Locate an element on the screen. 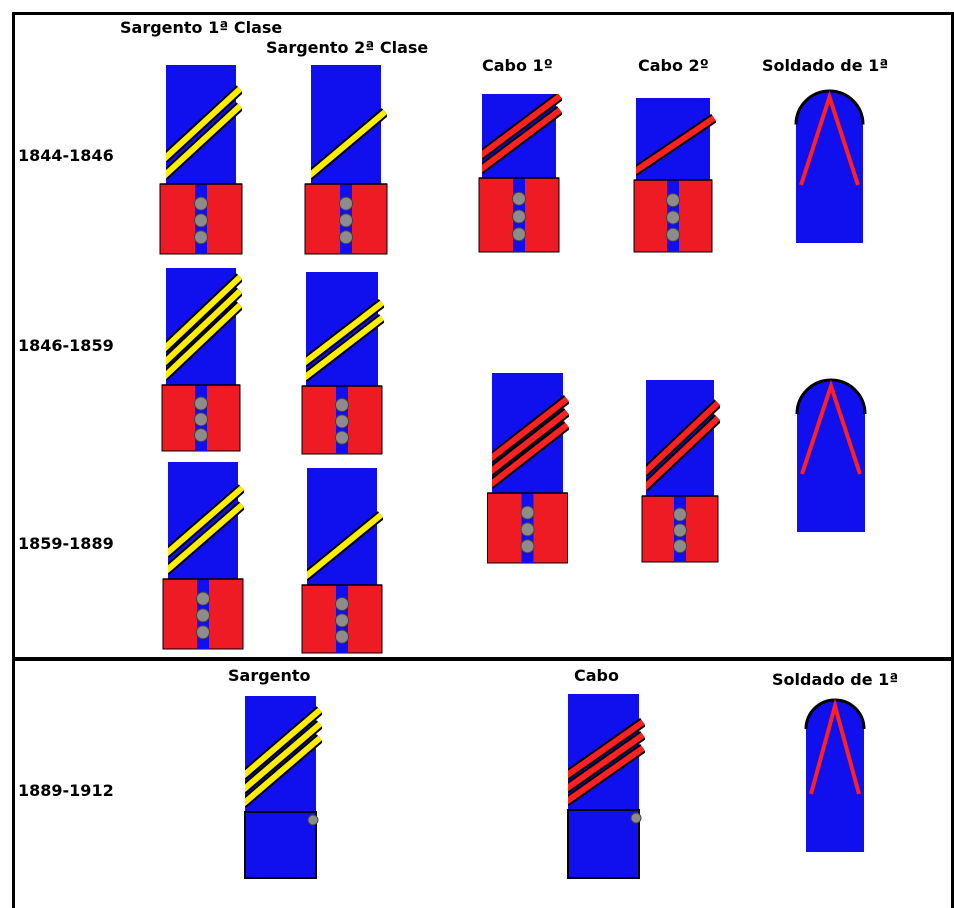 Image resolution: width=954 pixels, height=908 pixels. col-header-soldado: Soldado de 1ª is located at coordinates (835, 679).